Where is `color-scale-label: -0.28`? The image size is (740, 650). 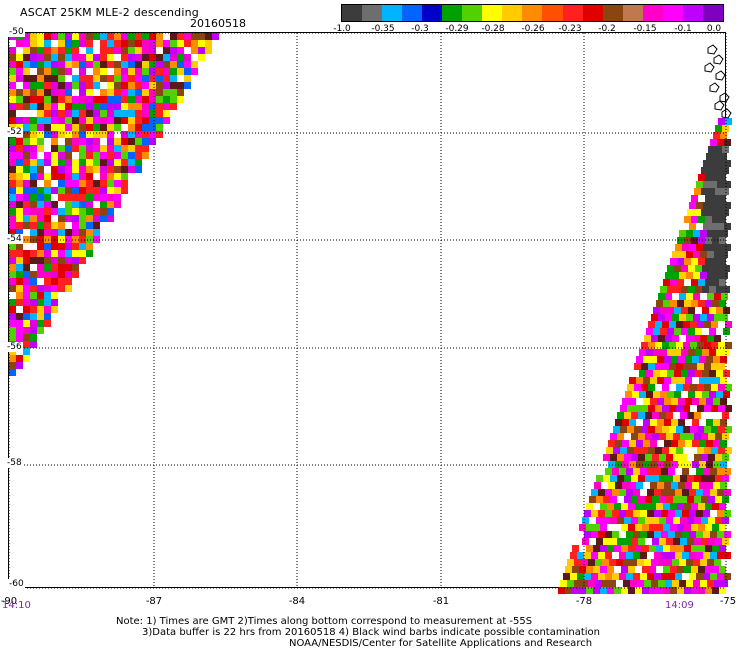 color-scale-label: -0.28 is located at coordinates (493, 29).